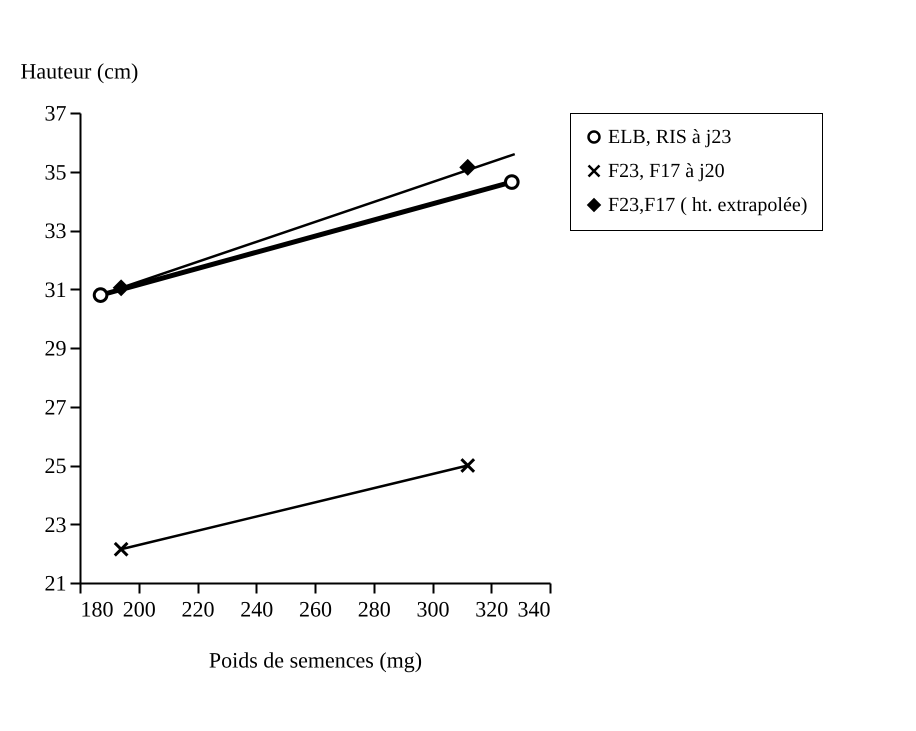  Describe the element at coordinates (257, 609) in the screenshot. I see `x-tick-label: 240` at that location.